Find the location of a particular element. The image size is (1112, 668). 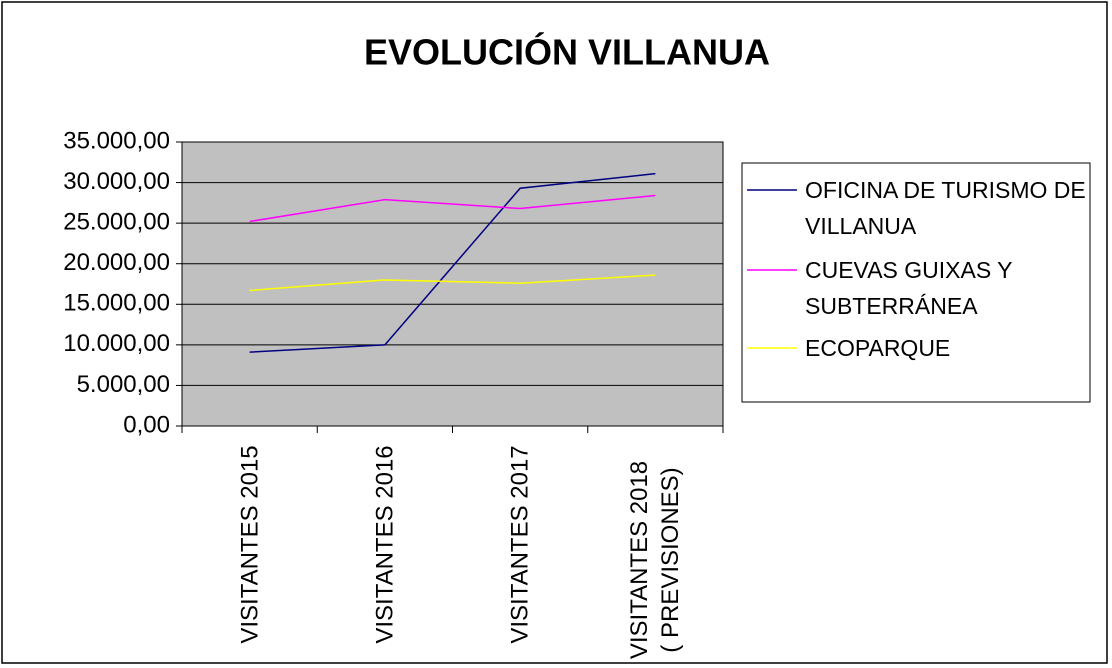

y-tick-label: 0,00 is located at coordinates (146, 424).